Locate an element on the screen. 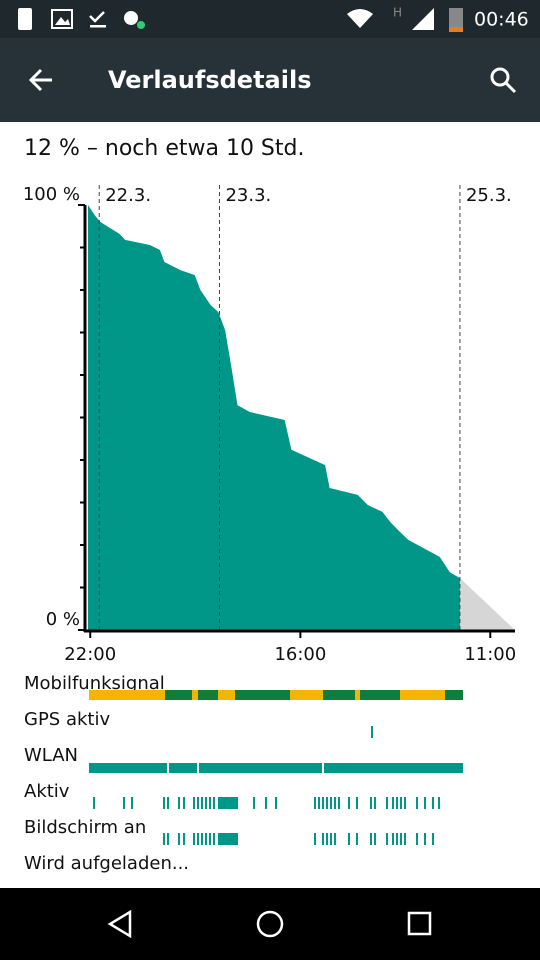 Image resolution: width=540 pixels, height=960 pixels. x-tick-label: 11:00 is located at coordinates (490, 654).